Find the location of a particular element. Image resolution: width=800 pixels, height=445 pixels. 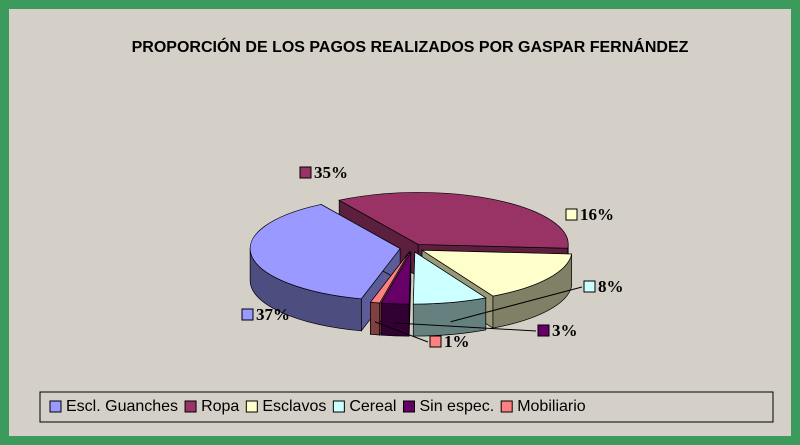

legend-label: Ropa is located at coordinates (220, 406).